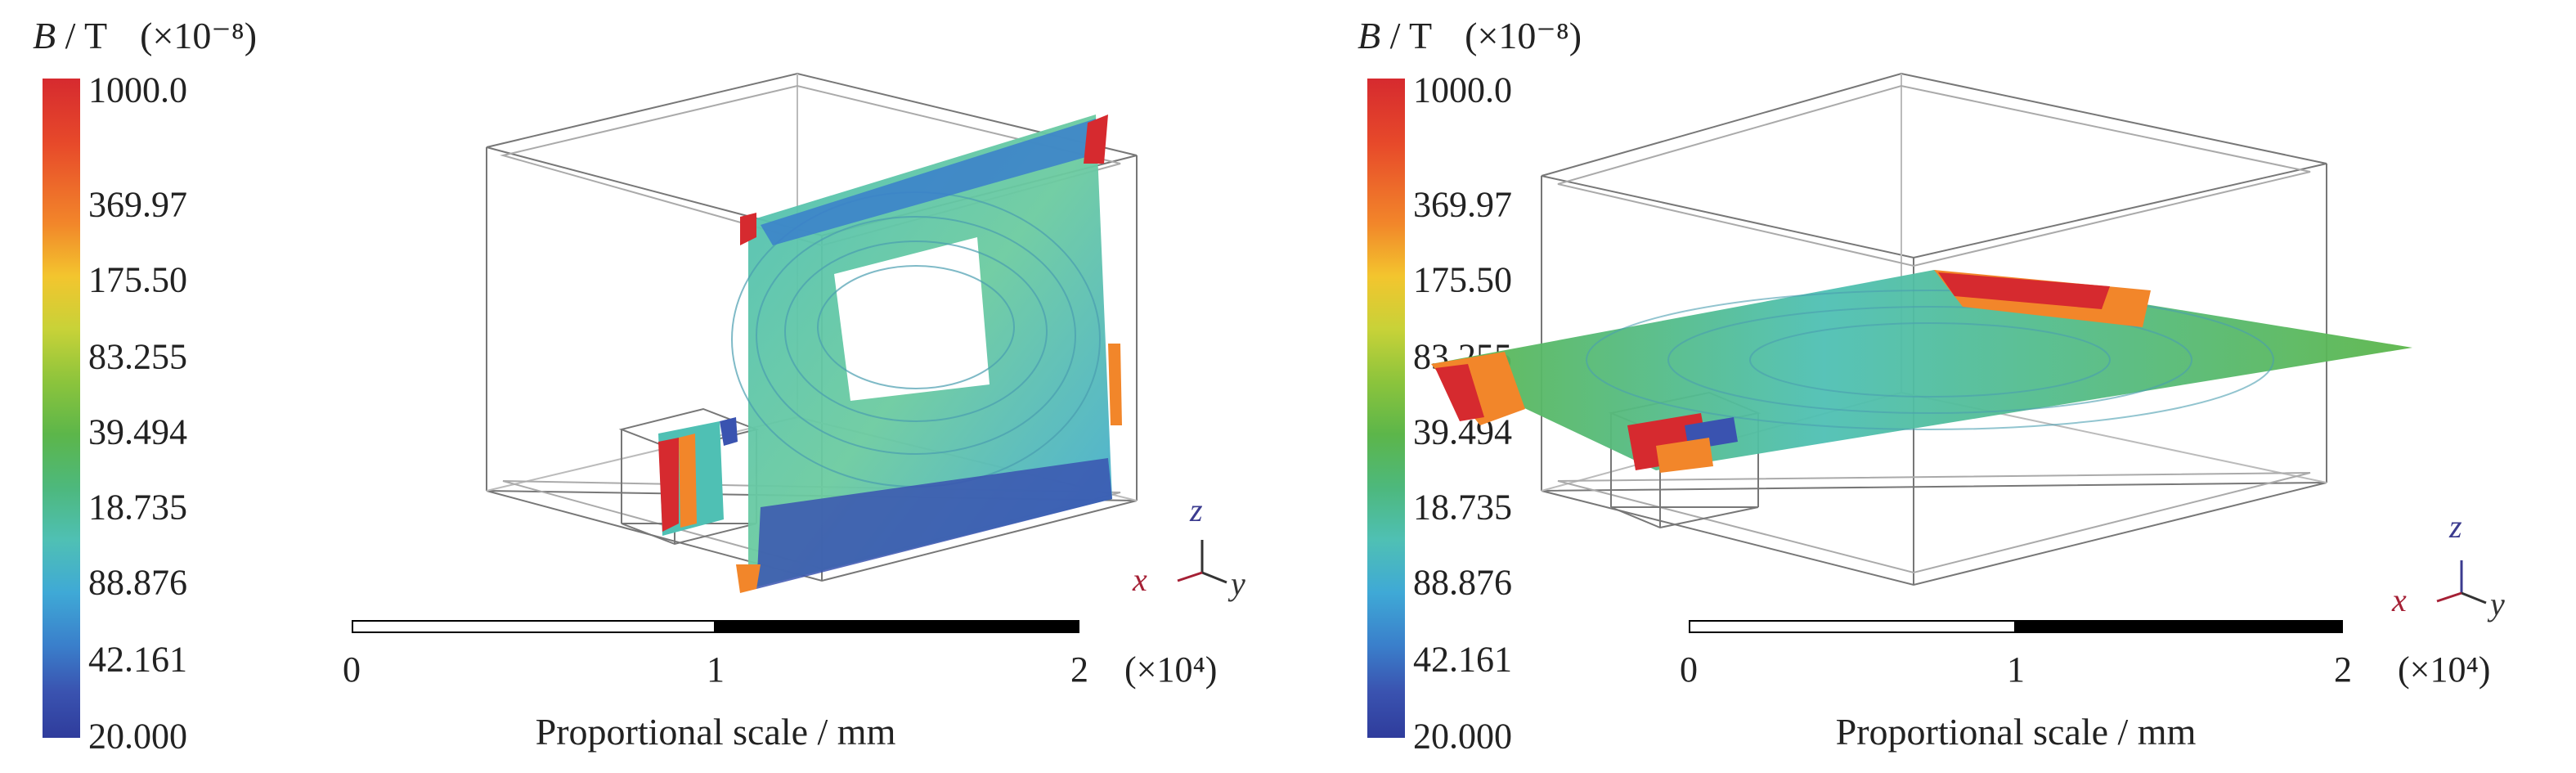  I want to click on colorbar-tick: 39.494, so click(138, 432).